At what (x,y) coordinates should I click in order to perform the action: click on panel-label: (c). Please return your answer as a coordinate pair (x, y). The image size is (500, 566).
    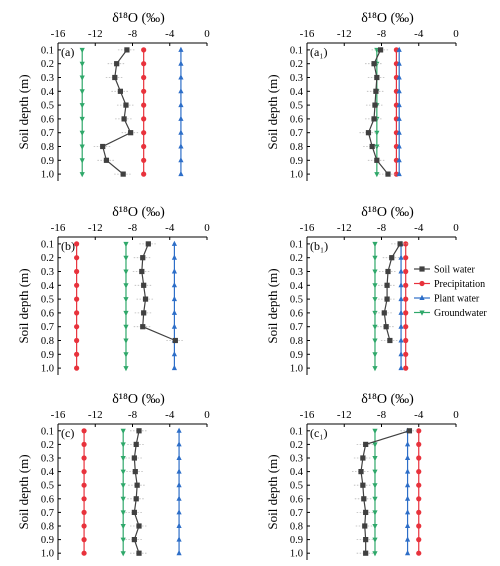
    Looking at the image, I should click on (67, 433).